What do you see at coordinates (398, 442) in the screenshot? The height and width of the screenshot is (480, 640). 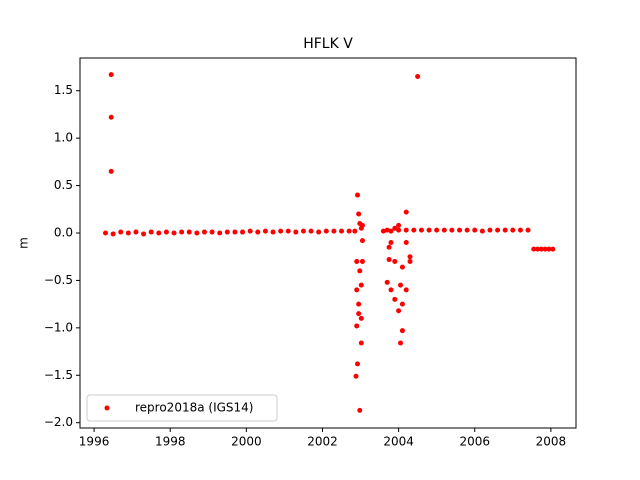 I see `x-tick-label: 2004` at bounding box center [398, 442].